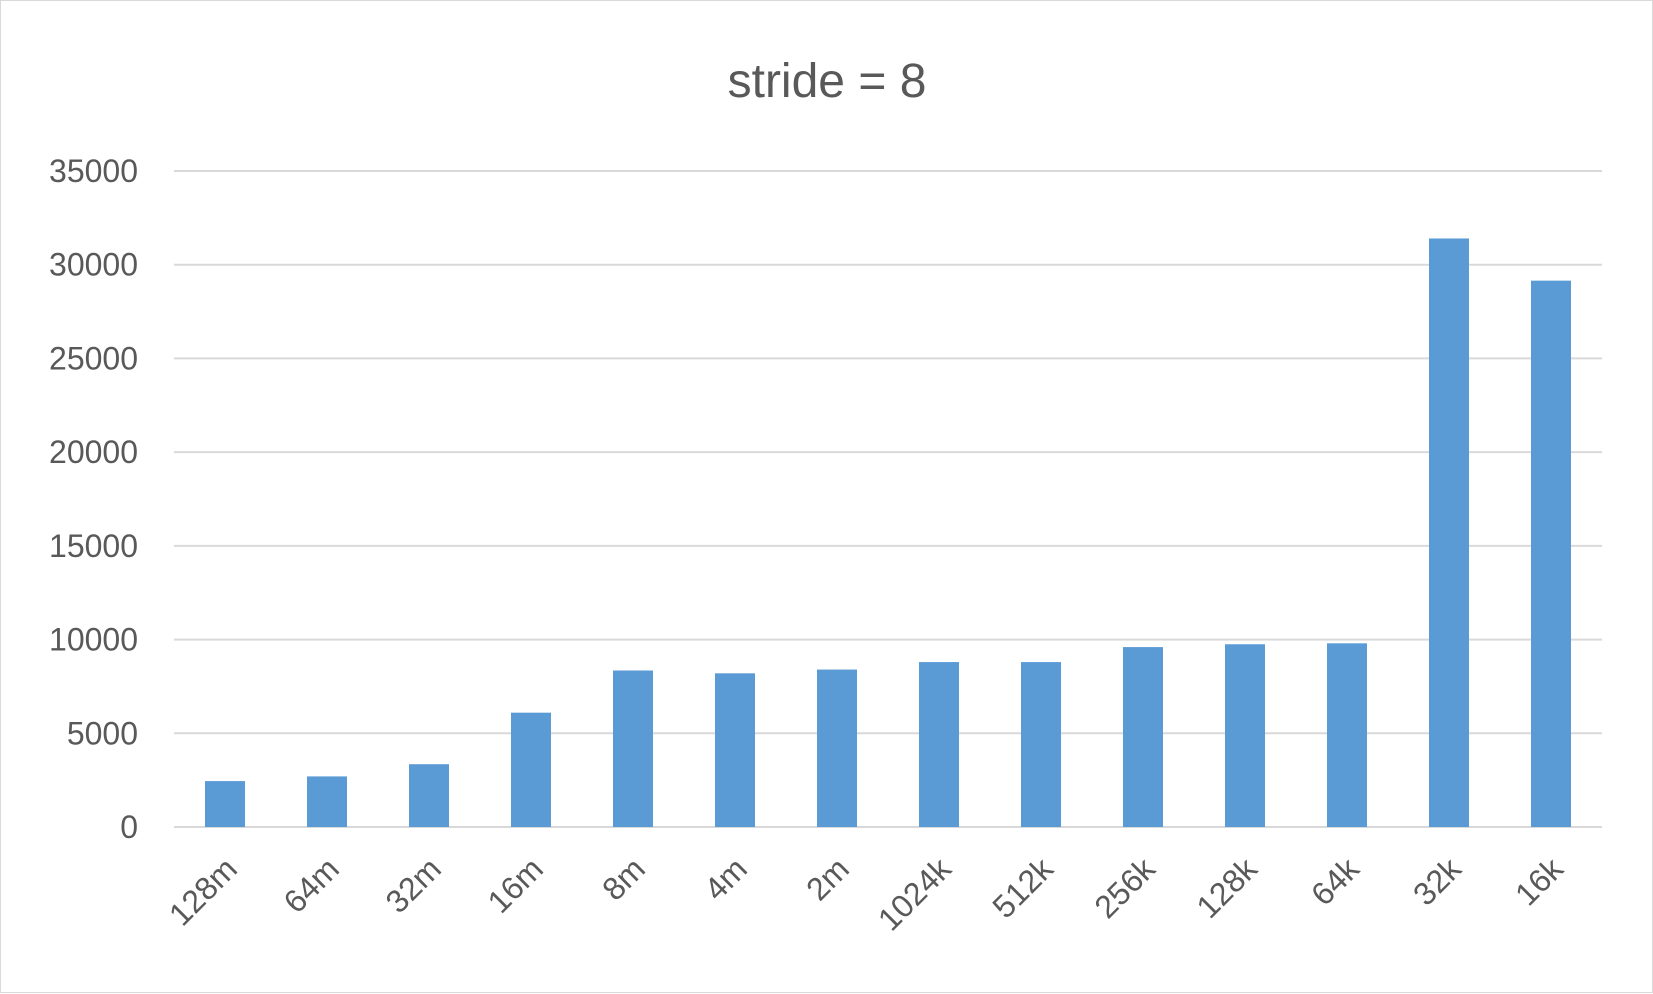 This screenshot has width=1653, height=994. Describe the element at coordinates (514, 884) in the screenshot. I see `x-tick-label: 16m` at that location.